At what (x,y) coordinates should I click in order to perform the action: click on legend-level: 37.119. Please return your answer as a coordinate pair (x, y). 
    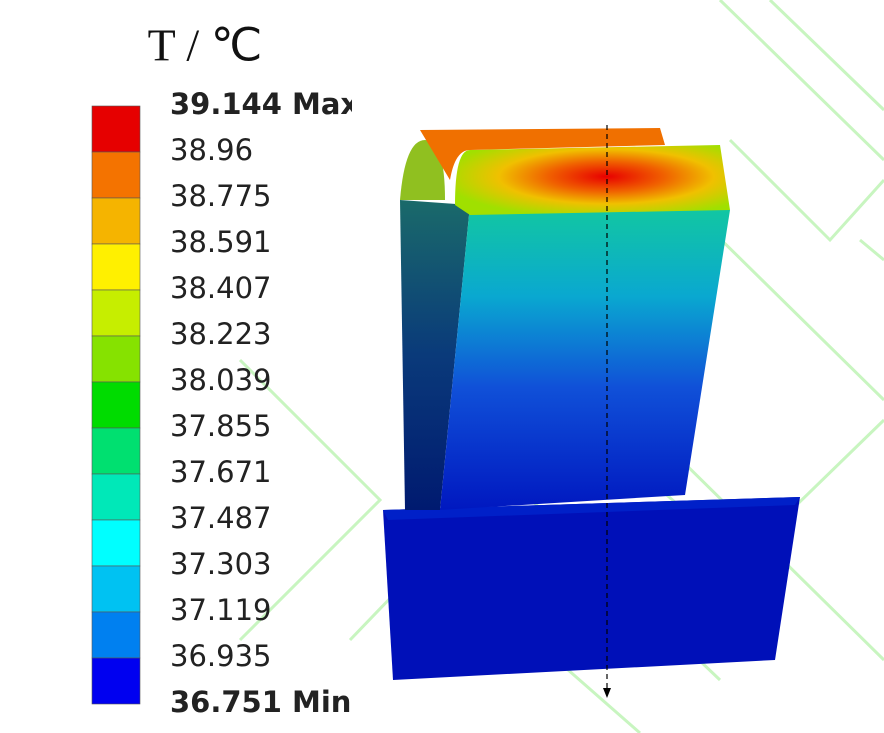
    Looking at the image, I should click on (220, 610).